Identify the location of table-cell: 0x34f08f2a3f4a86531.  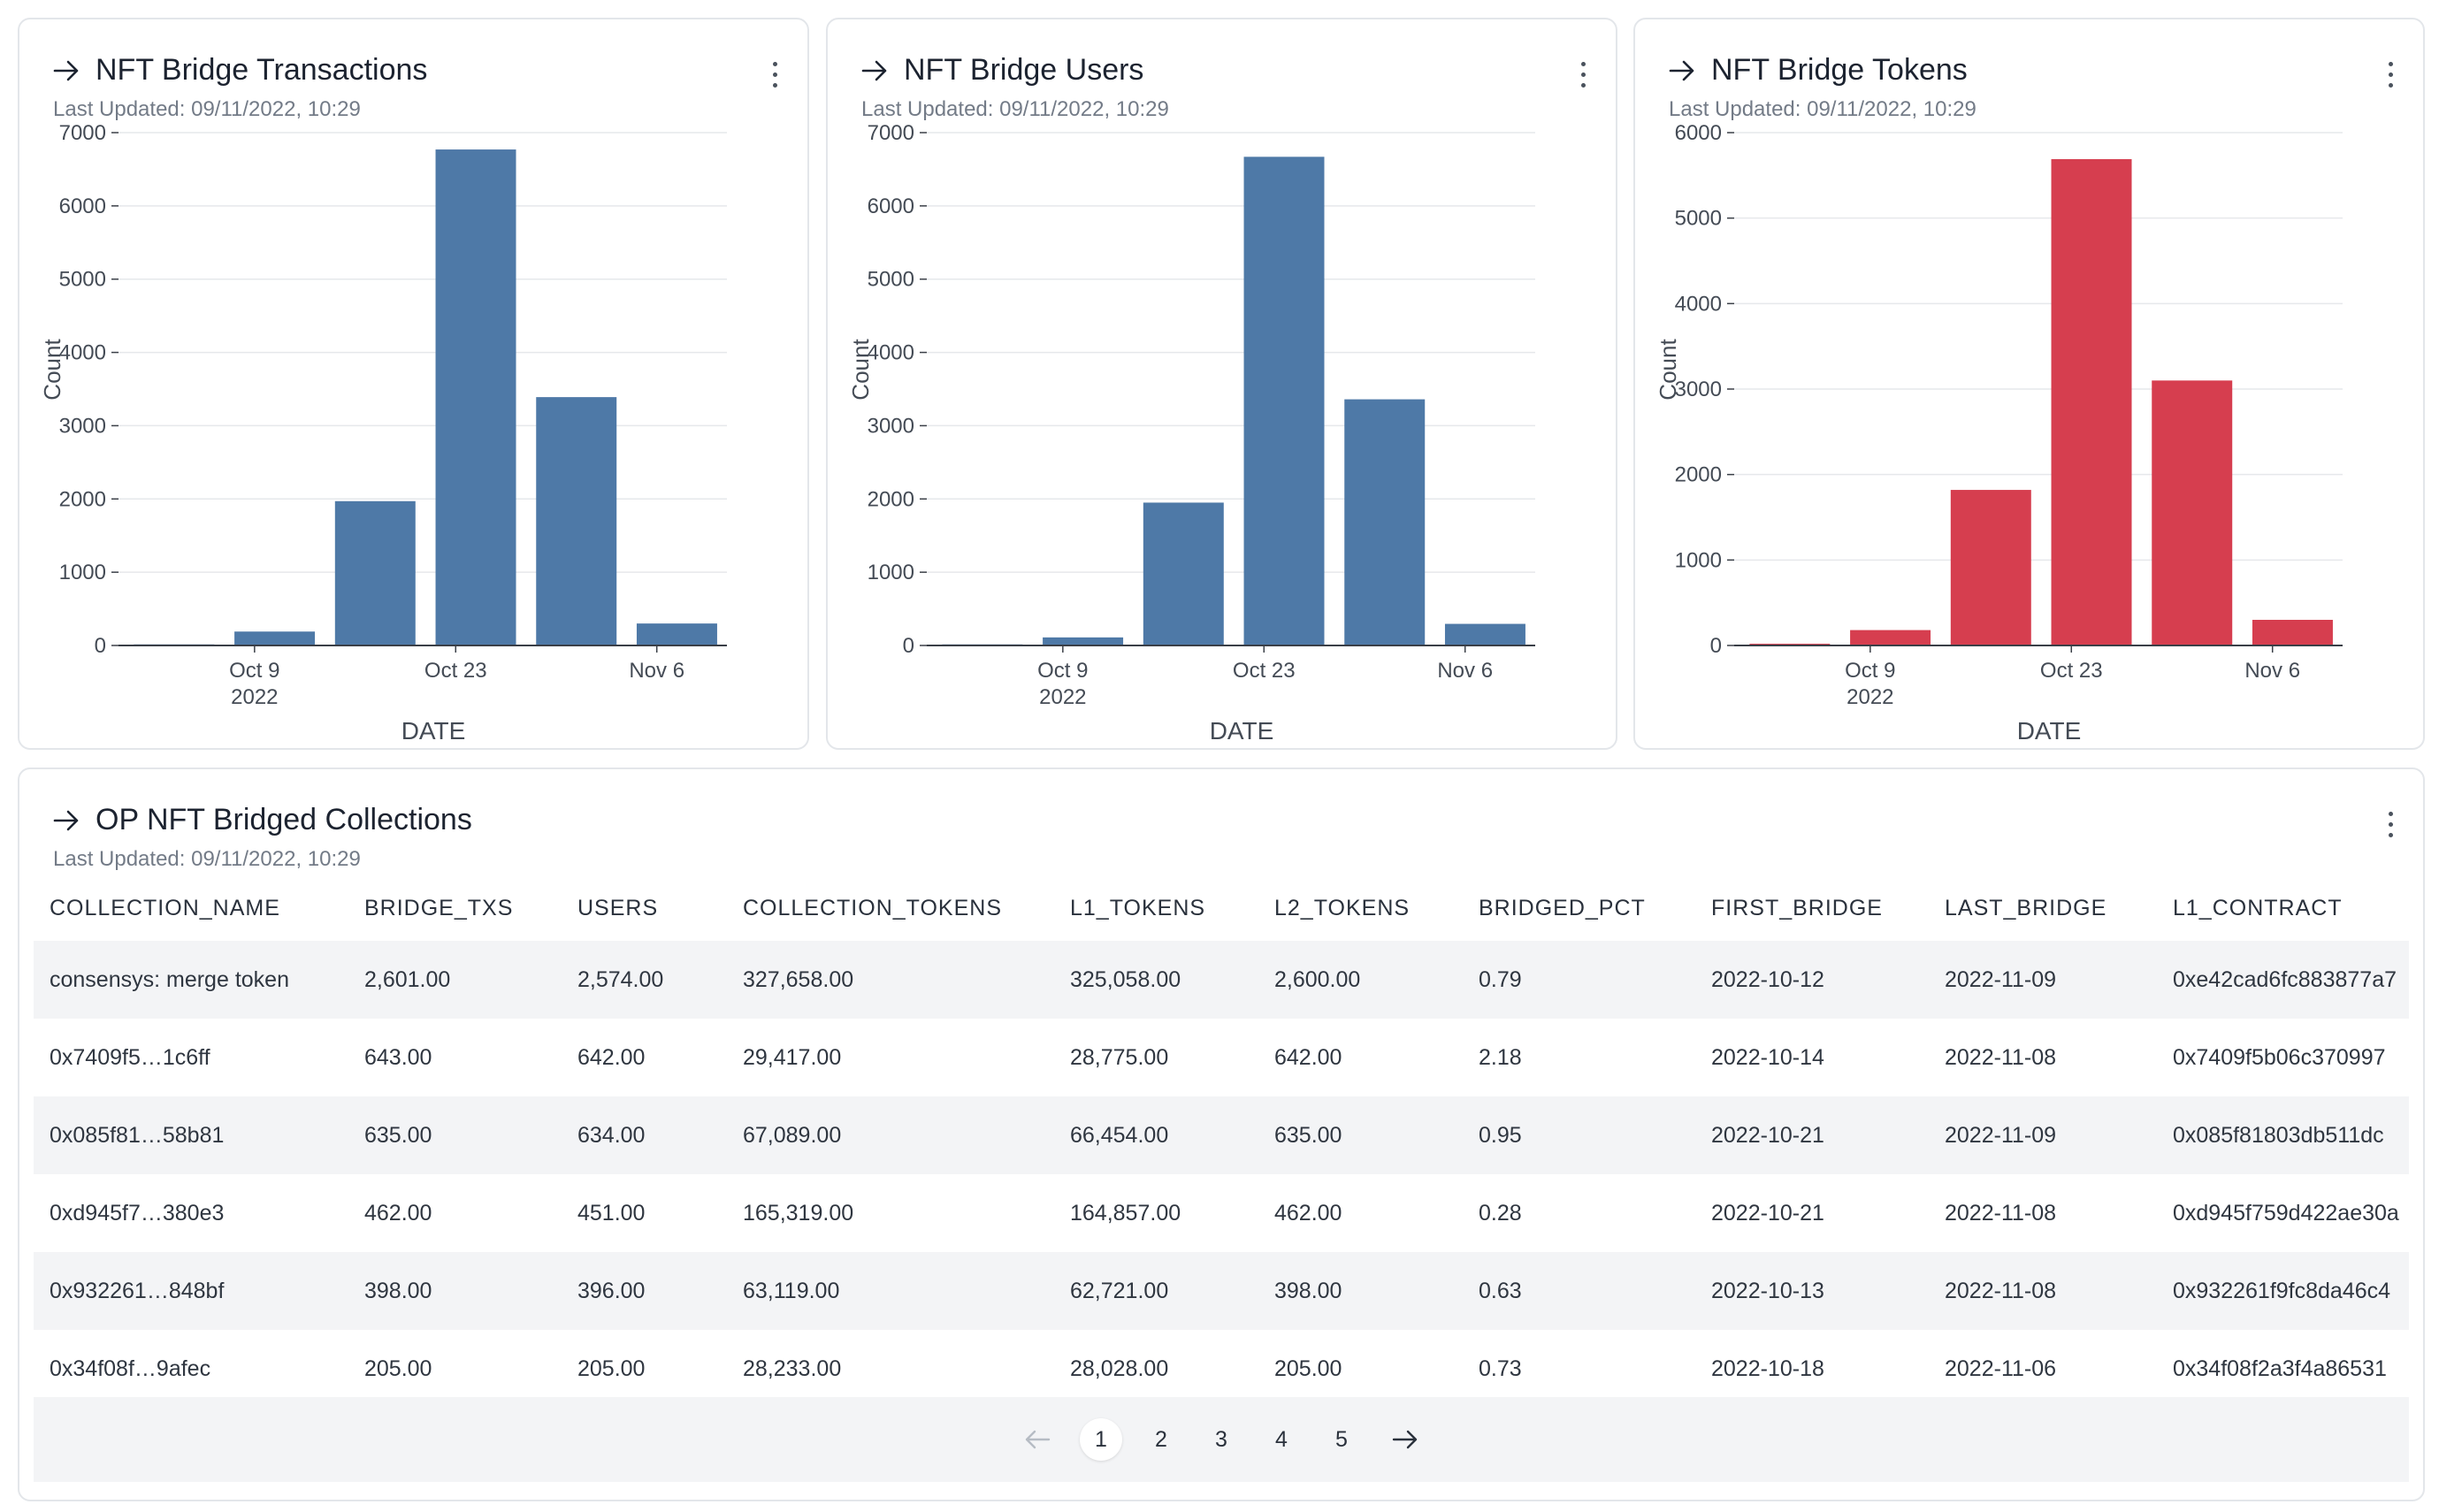
(2280, 1368).